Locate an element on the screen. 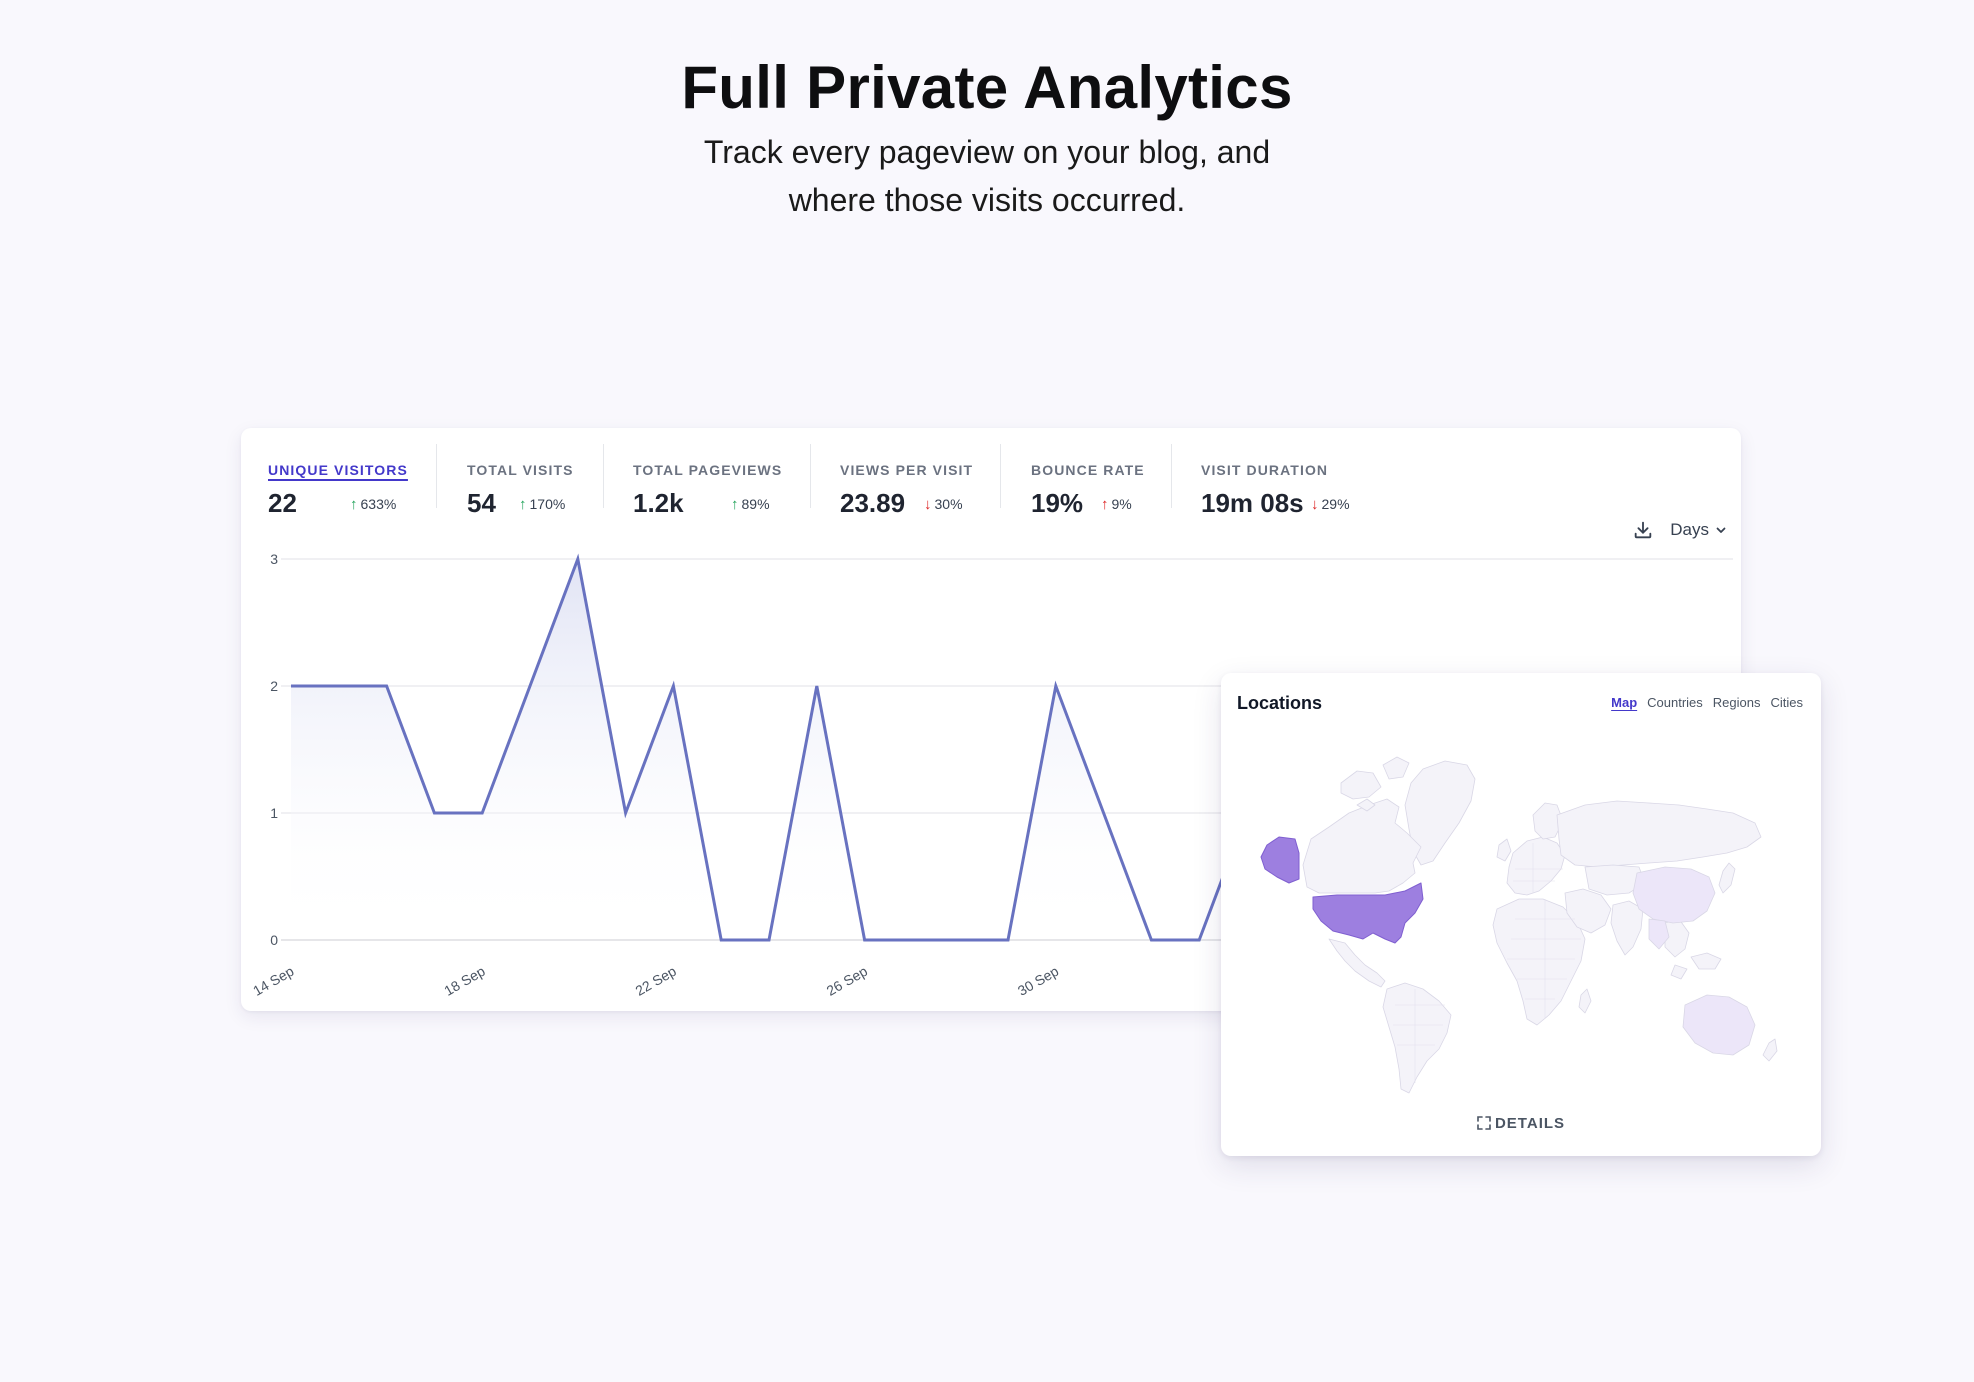 This screenshot has height=1382, width=1974. tab-countries: Countries is located at coordinates (1675, 702).